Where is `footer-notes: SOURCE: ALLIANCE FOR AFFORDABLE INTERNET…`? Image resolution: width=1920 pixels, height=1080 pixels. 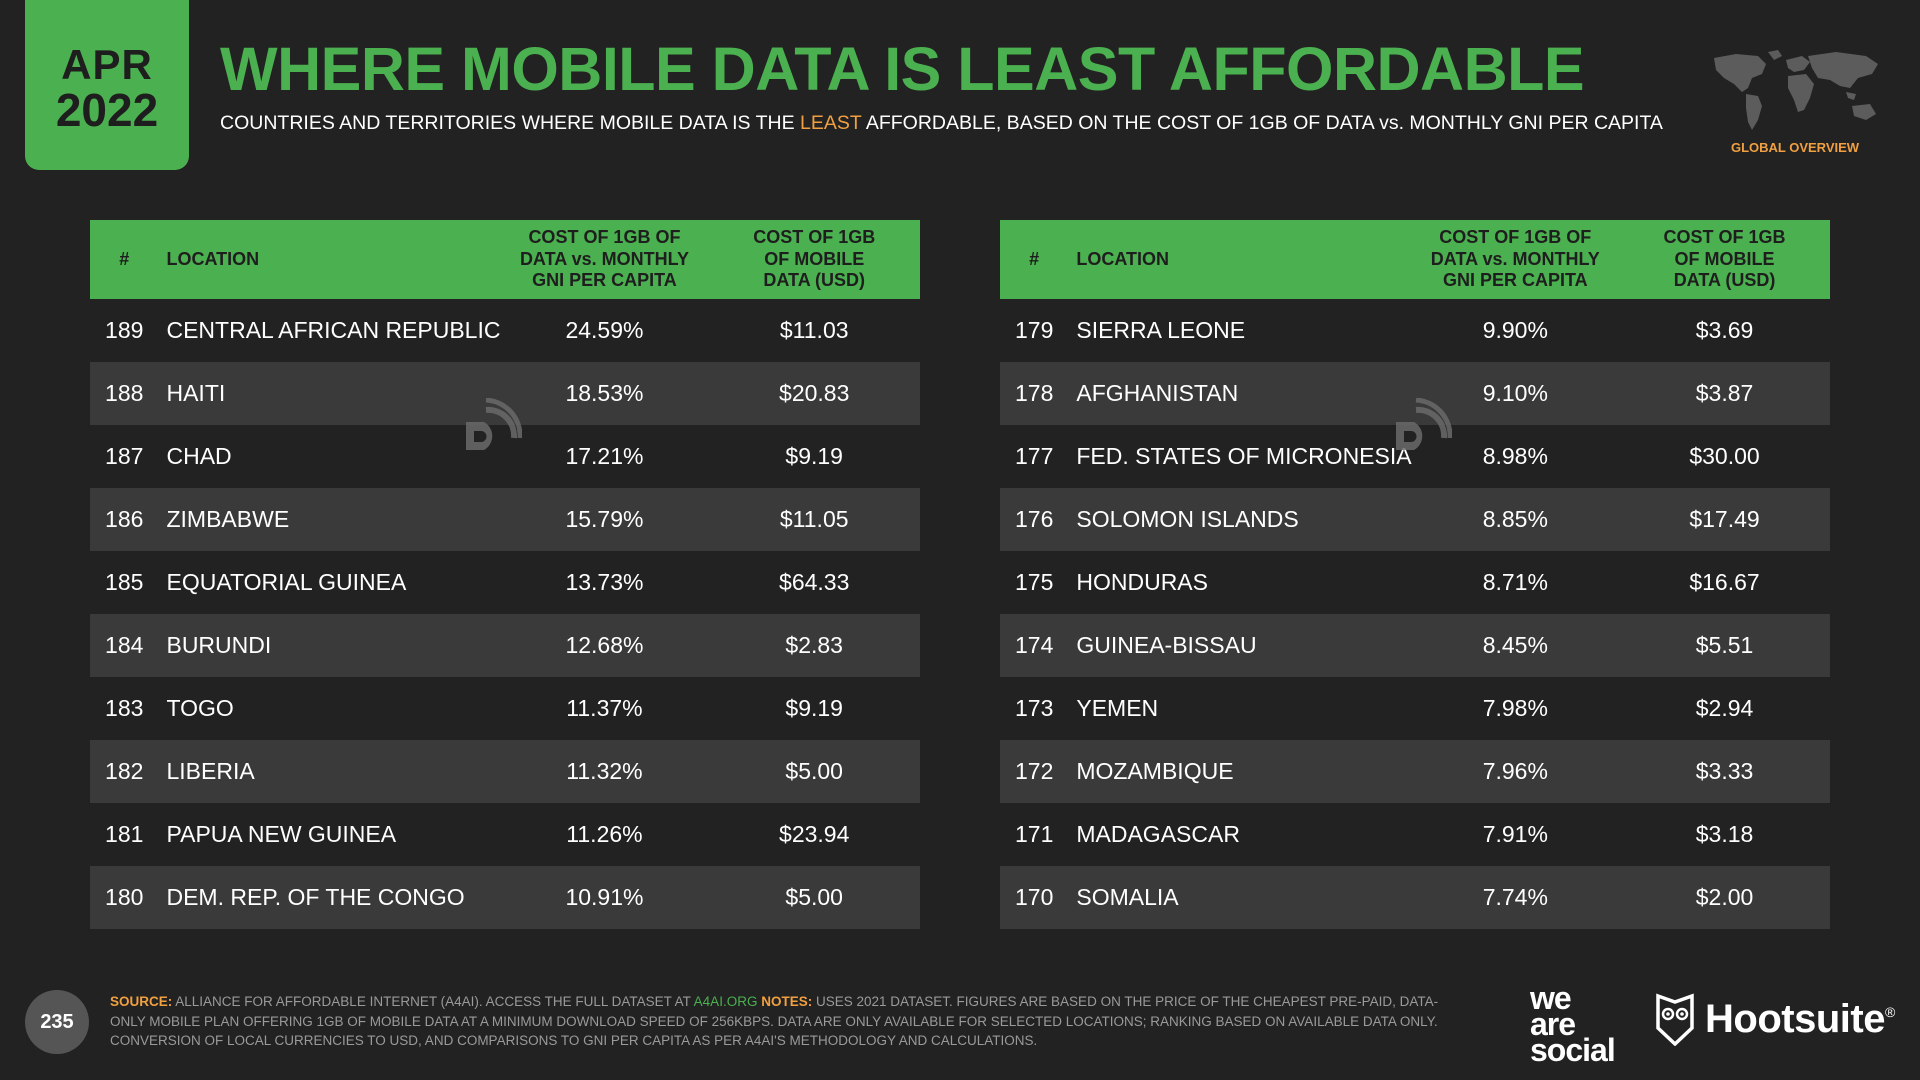 footer-notes: SOURCE: ALLIANCE FOR AFFORDABLE INTERNET… is located at coordinates (790, 1021).